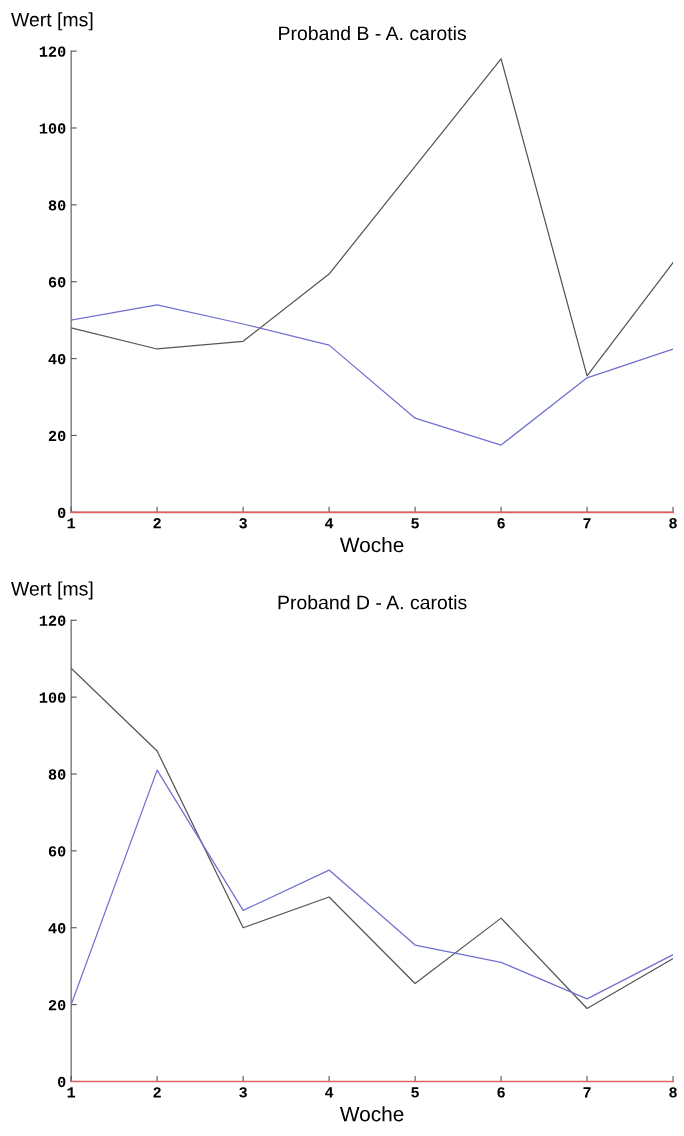  What do you see at coordinates (372, 375) in the screenshot?
I see `line-series` at bounding box center [372, 375].